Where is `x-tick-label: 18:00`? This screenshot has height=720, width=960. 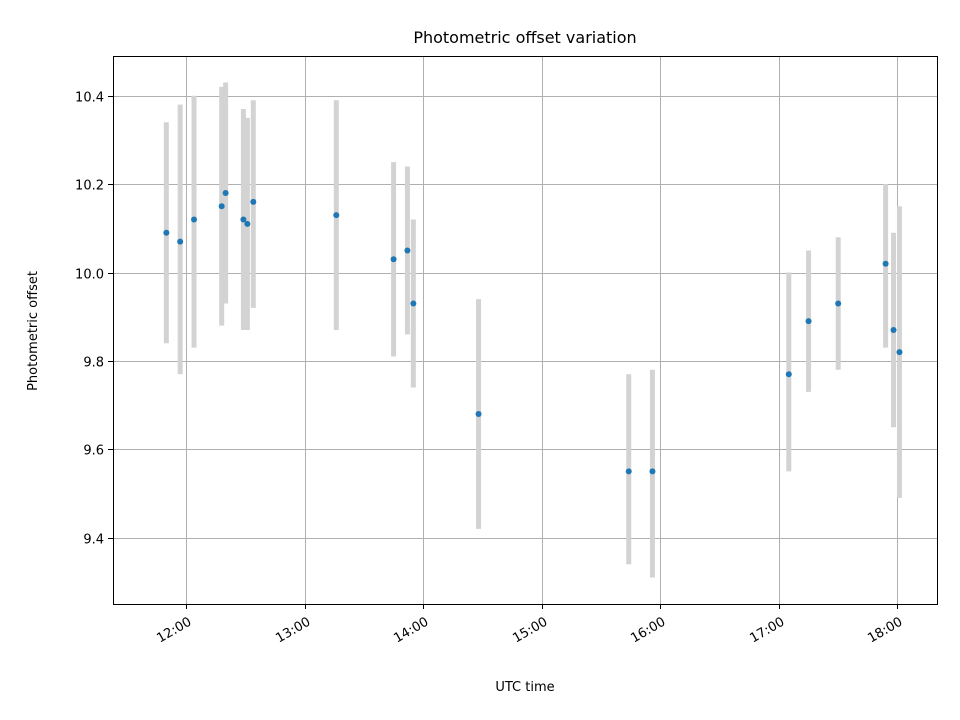 x-tick-label: 18:00 is located at coordinates (885, 631).